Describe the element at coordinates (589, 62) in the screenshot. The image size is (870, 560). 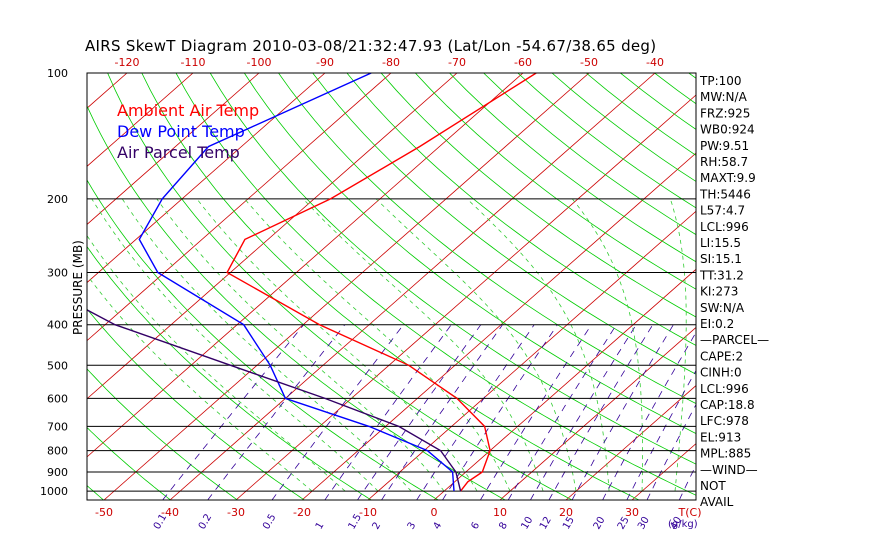
I see `top-temp-tick-label: -50` at that location.